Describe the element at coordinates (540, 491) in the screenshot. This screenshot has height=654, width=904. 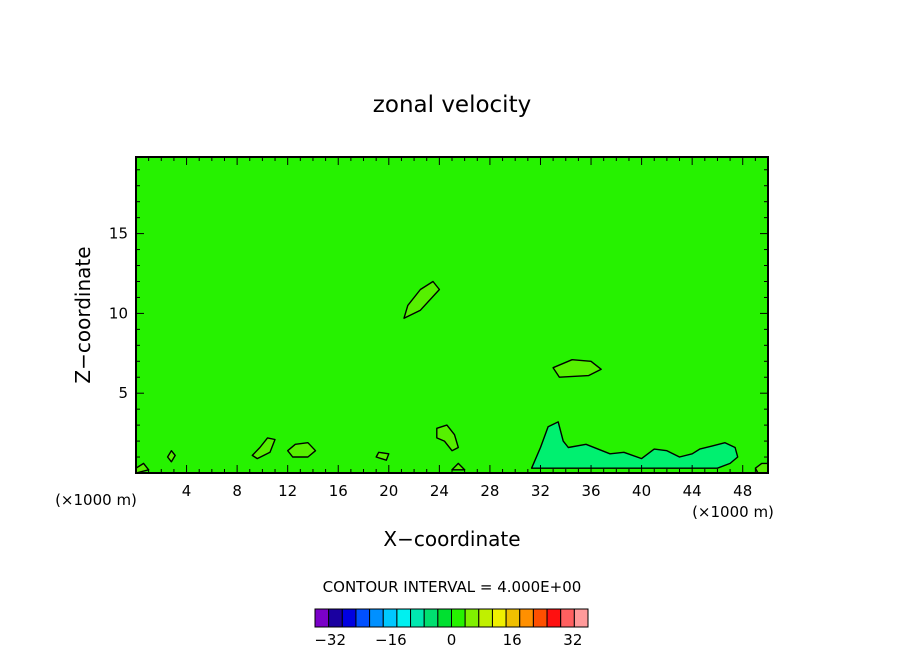
I see `x-tick-label: 32` at that location.